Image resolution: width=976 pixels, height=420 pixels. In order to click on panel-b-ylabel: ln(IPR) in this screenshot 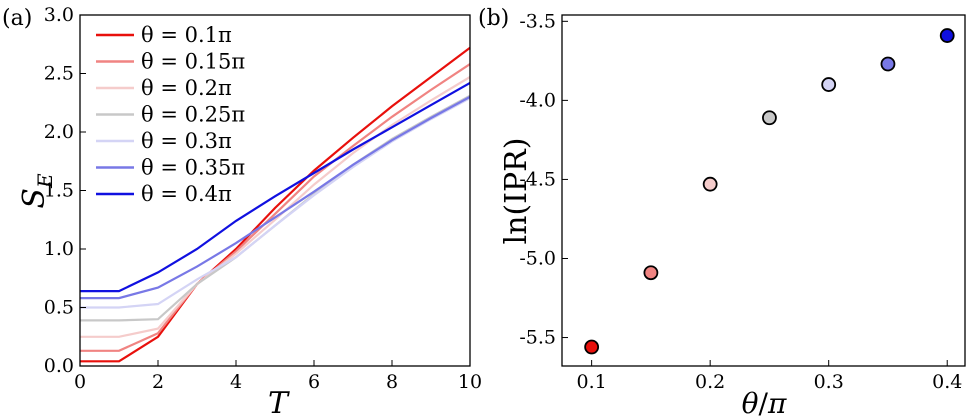, I will do `click(516, 191)`.